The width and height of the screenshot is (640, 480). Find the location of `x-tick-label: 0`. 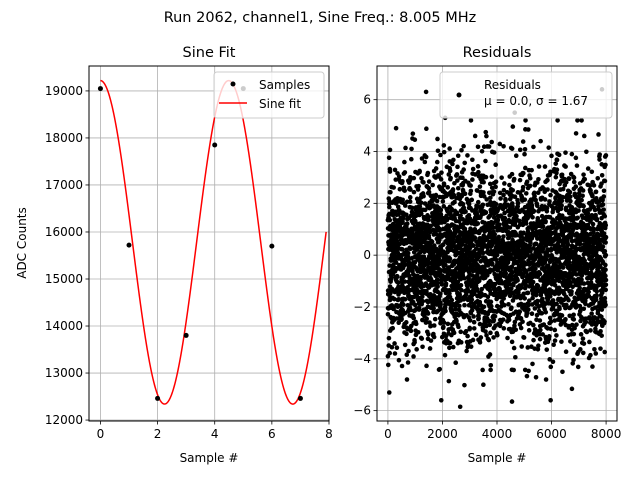

x-tick-label: 0 is located at coordinates (388, 434).